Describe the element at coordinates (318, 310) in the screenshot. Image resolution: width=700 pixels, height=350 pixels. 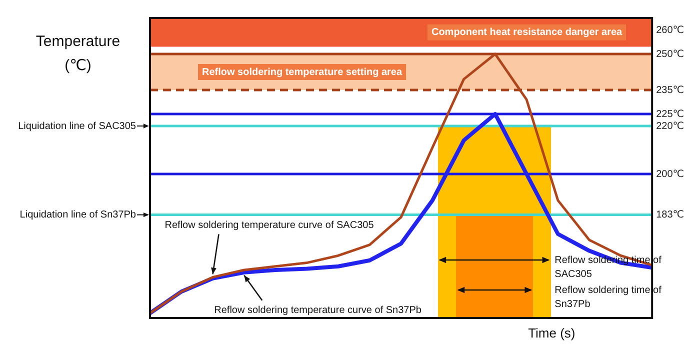
I see `annotation: Reflow soldering temperature curve of Sn37Pb` at that location.